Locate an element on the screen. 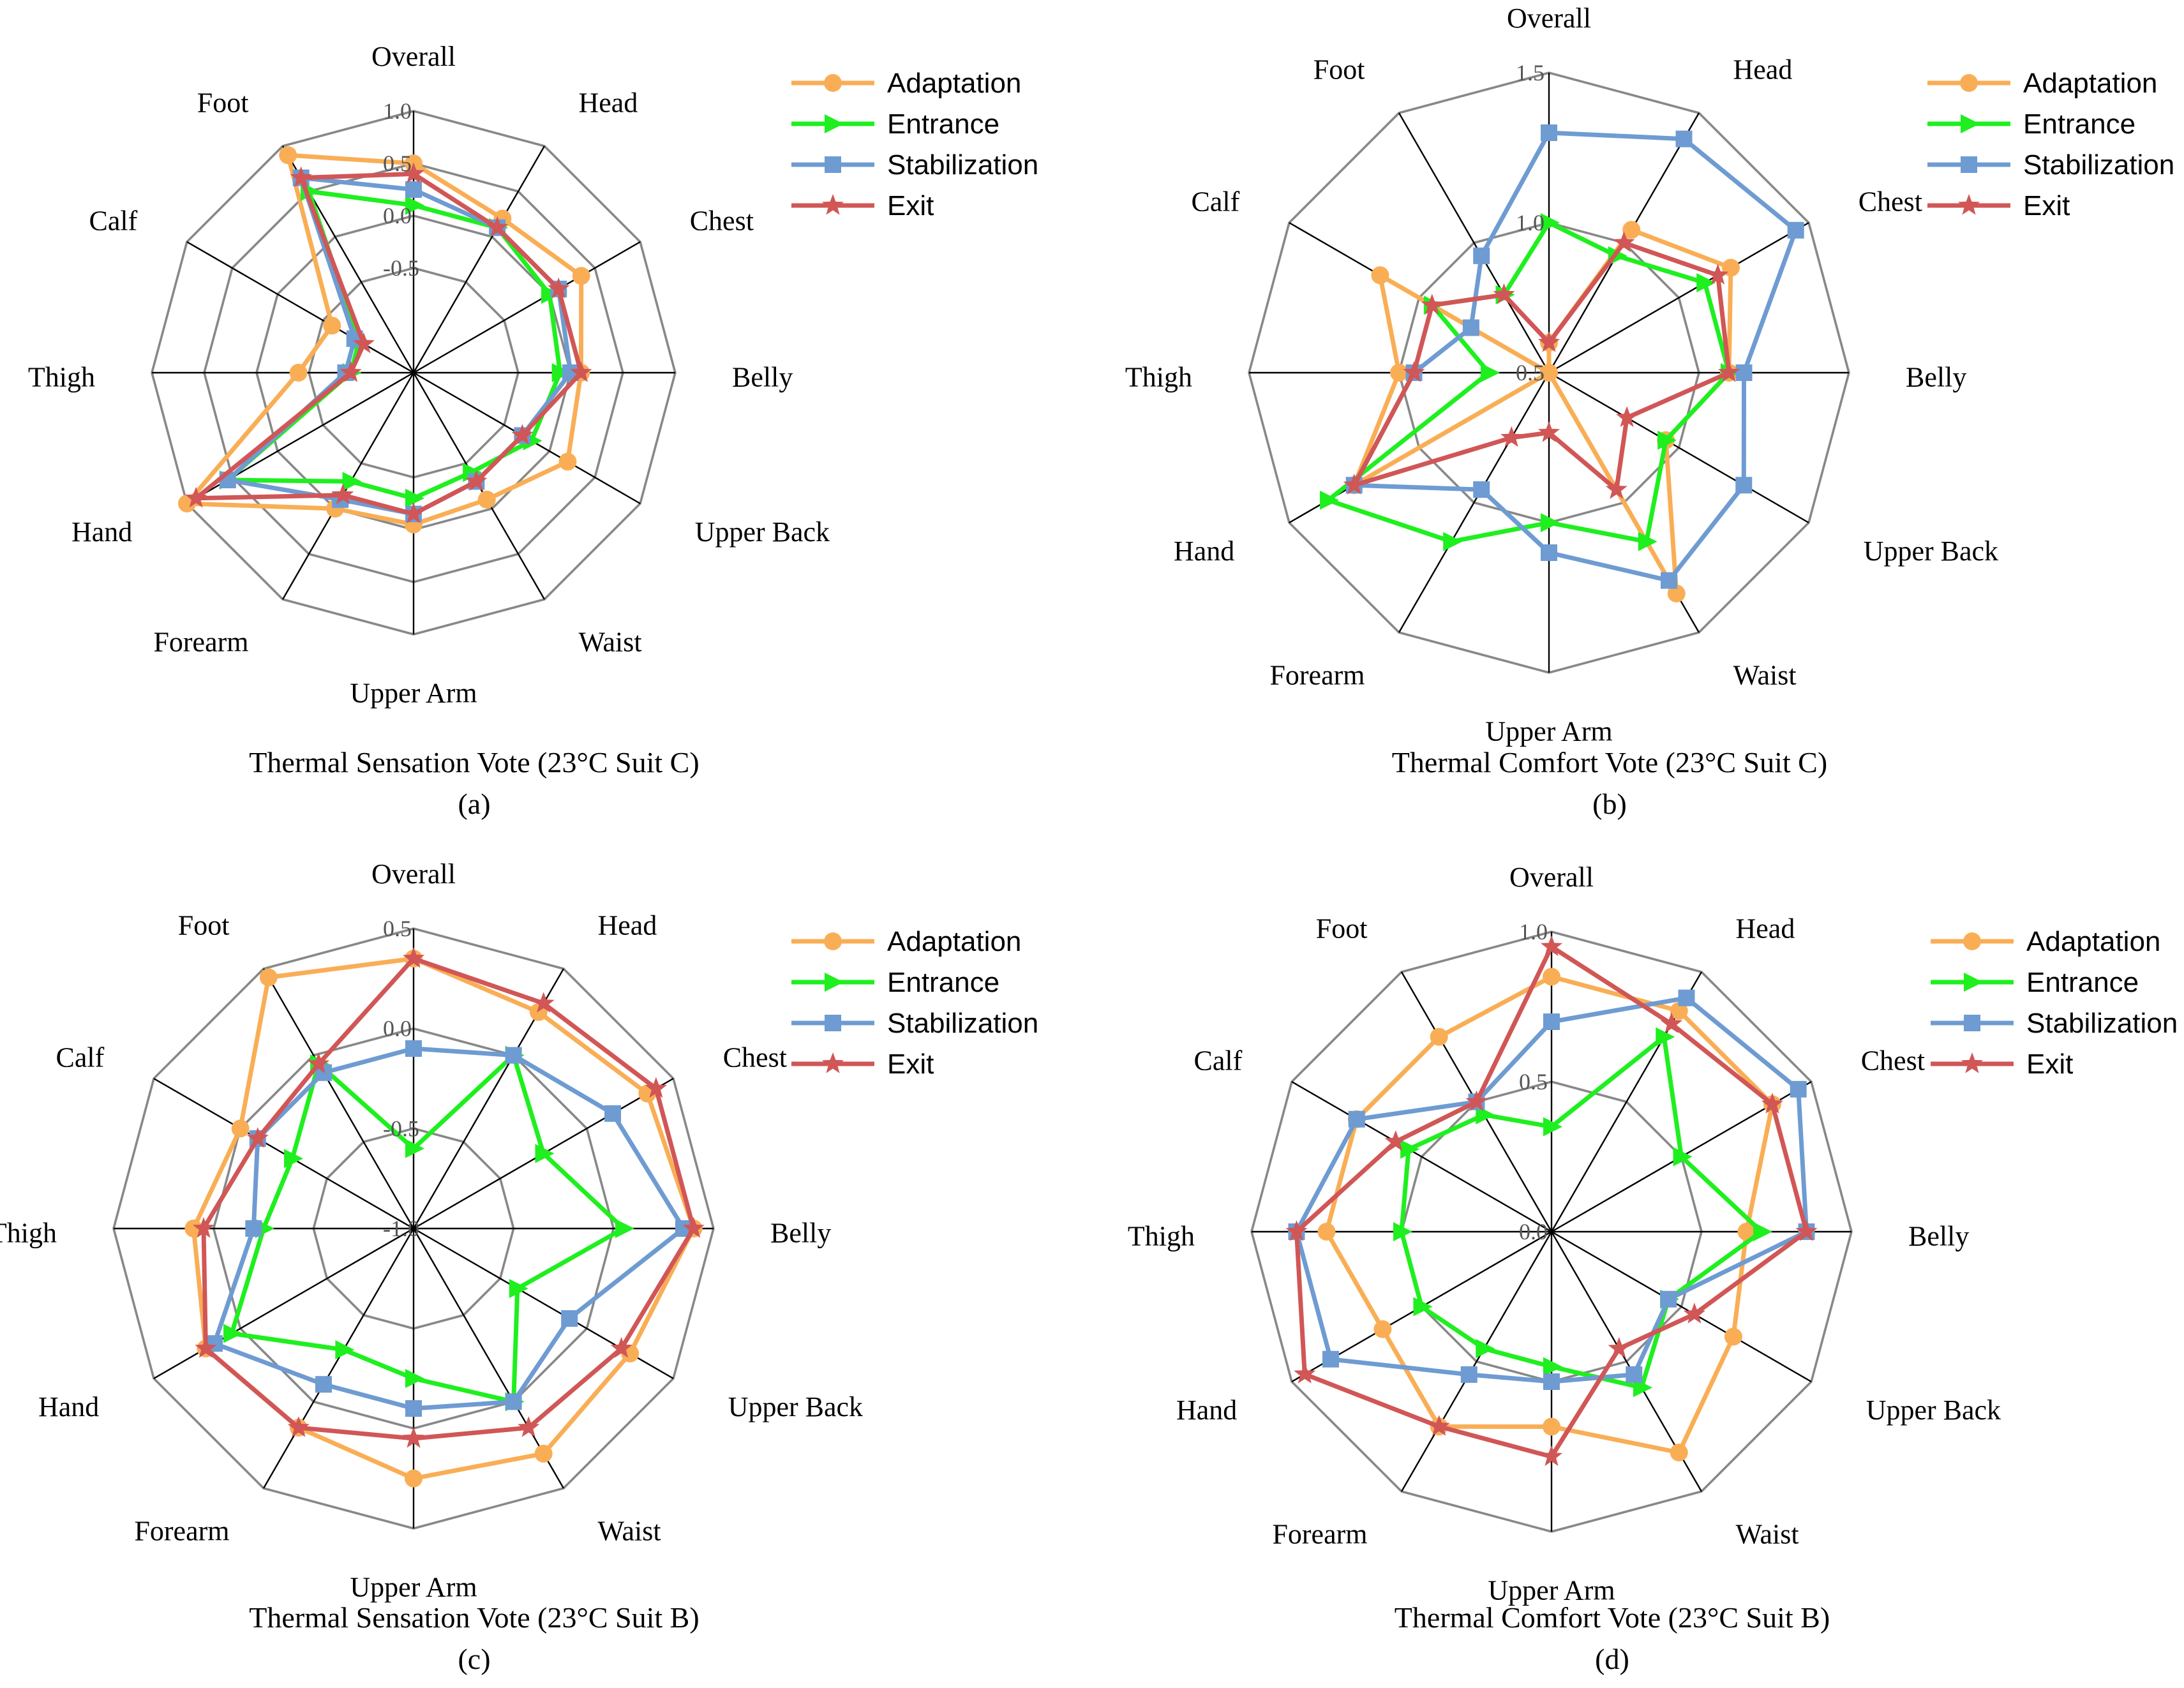 The width and height of the screenshot is (2184, 1688). category-label-upper-back: Upper Back is located at coordinates (795, 1407).